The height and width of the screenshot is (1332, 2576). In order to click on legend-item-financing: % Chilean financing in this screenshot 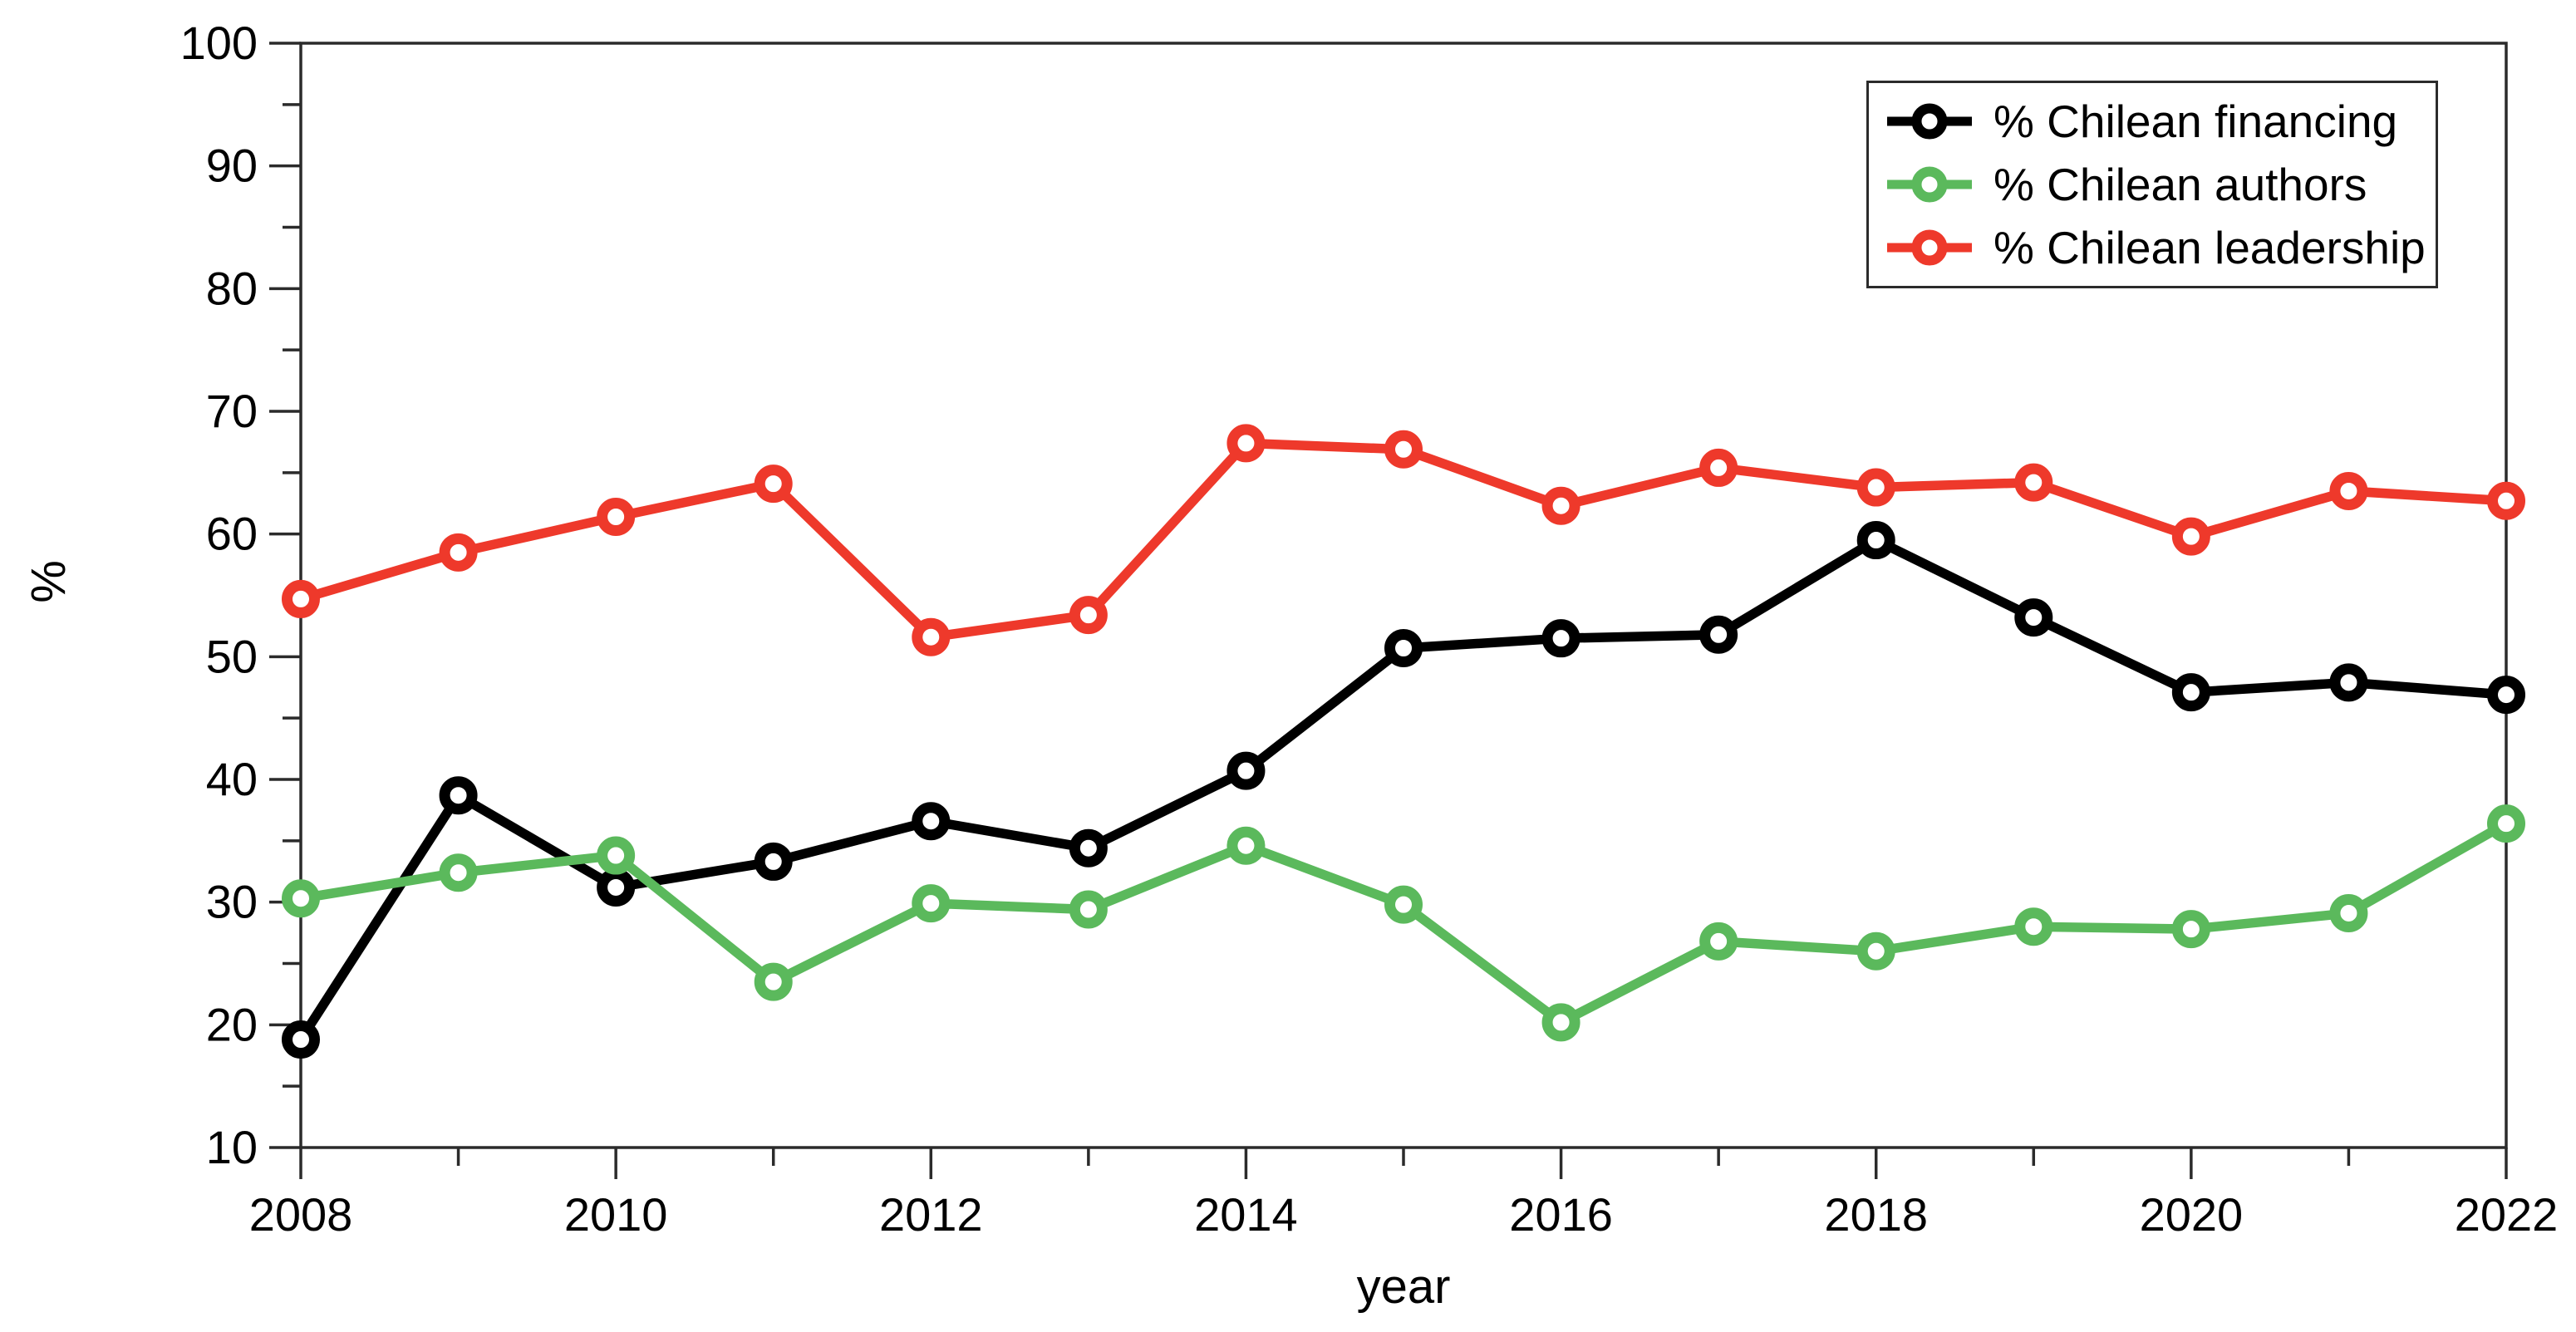, I will do `click(2152, 122)`.